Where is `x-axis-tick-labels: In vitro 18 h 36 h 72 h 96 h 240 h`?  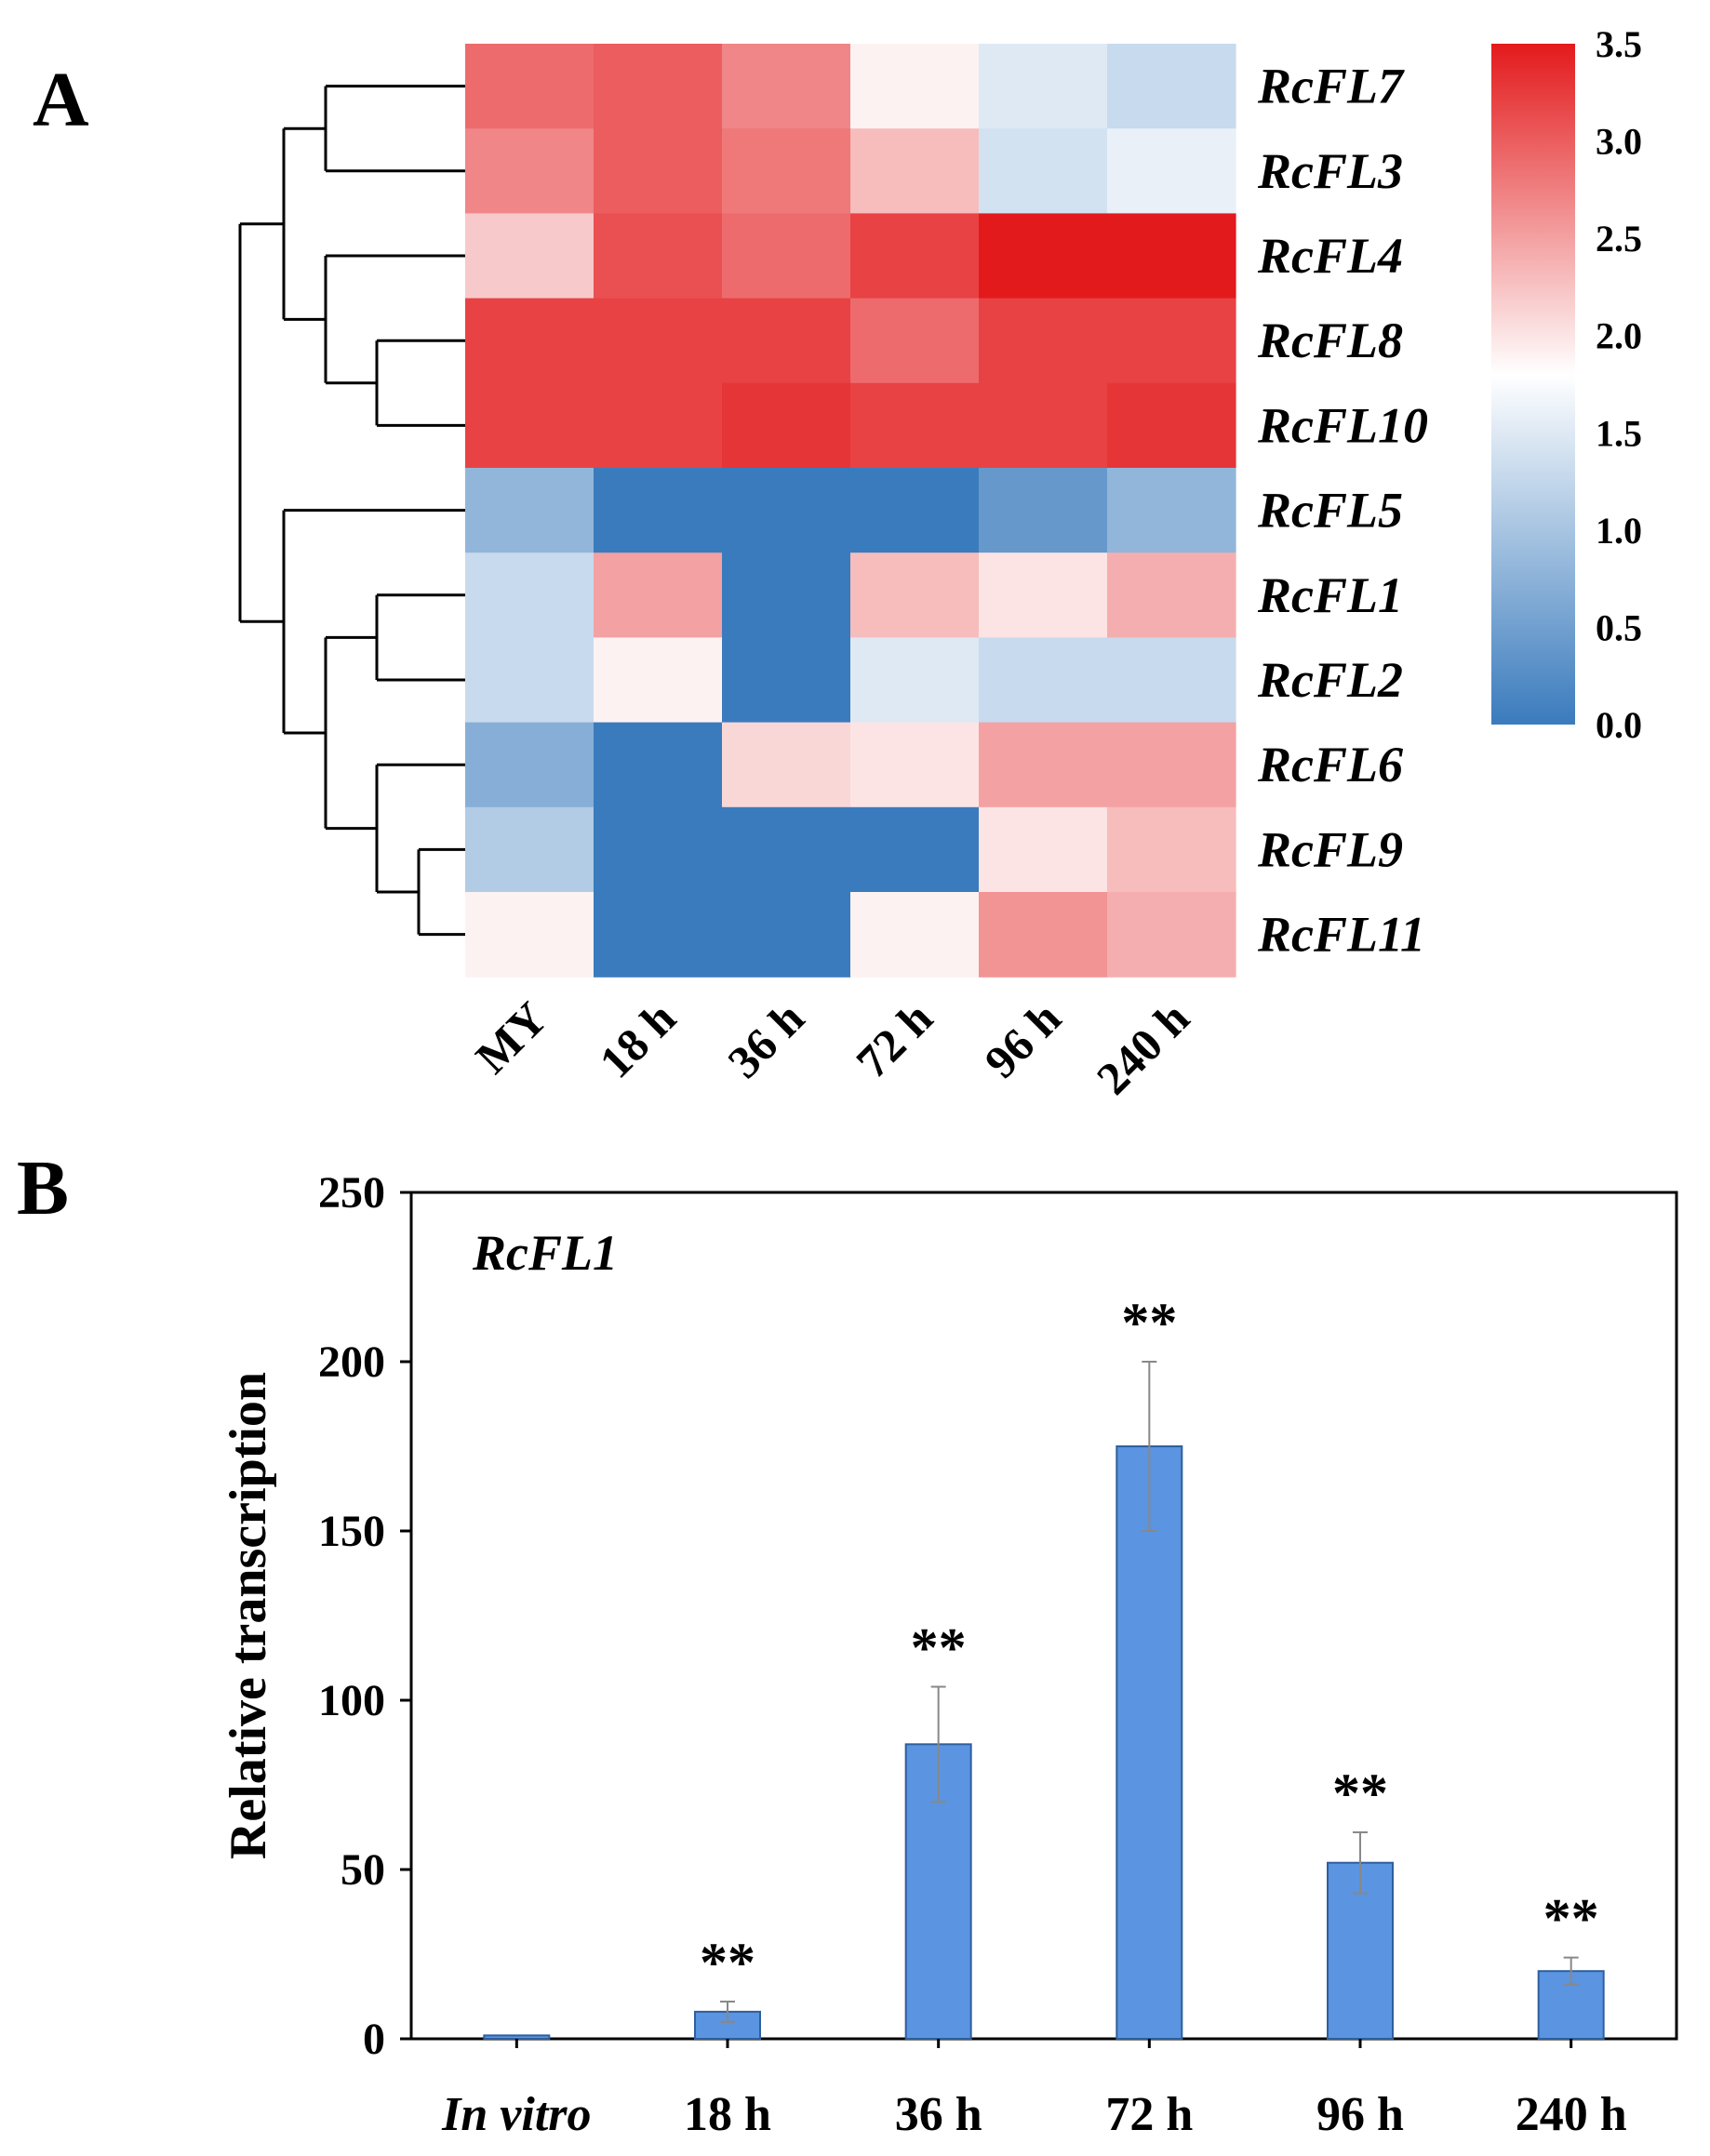
x-axis-tick-labels: In vitro 18 h 36 h 72 h 96 h 240 h is located at coordinates (1034, 2090).